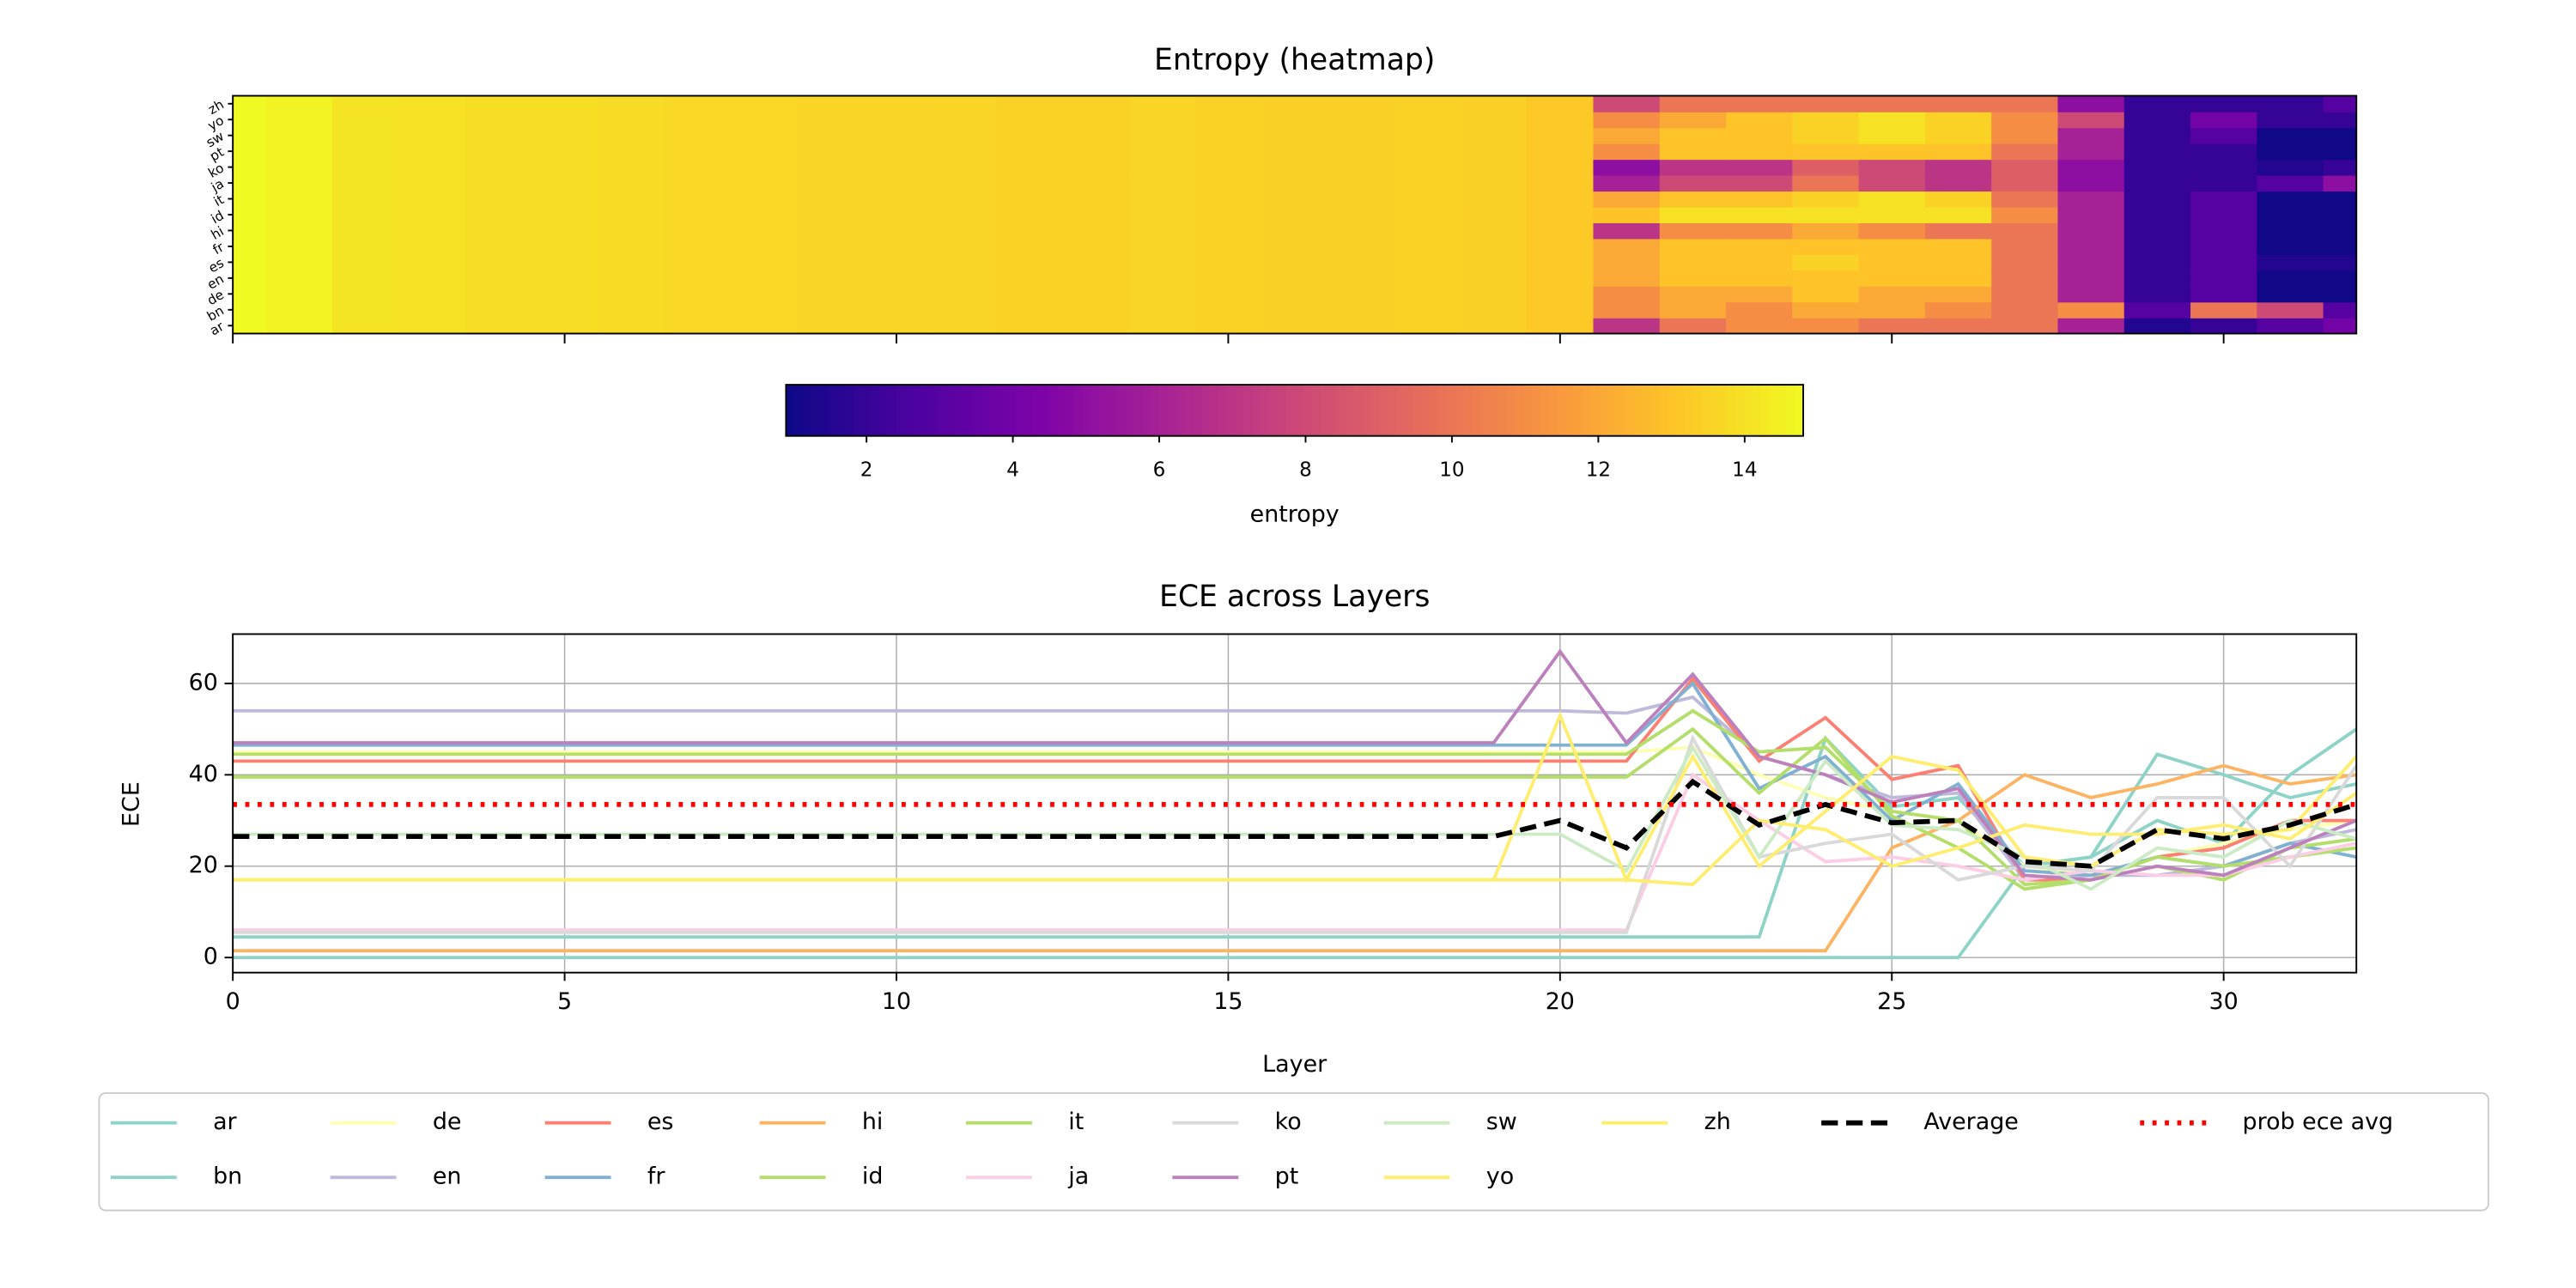  I want to click on x-tick-label: 0, so click(233, 1002).